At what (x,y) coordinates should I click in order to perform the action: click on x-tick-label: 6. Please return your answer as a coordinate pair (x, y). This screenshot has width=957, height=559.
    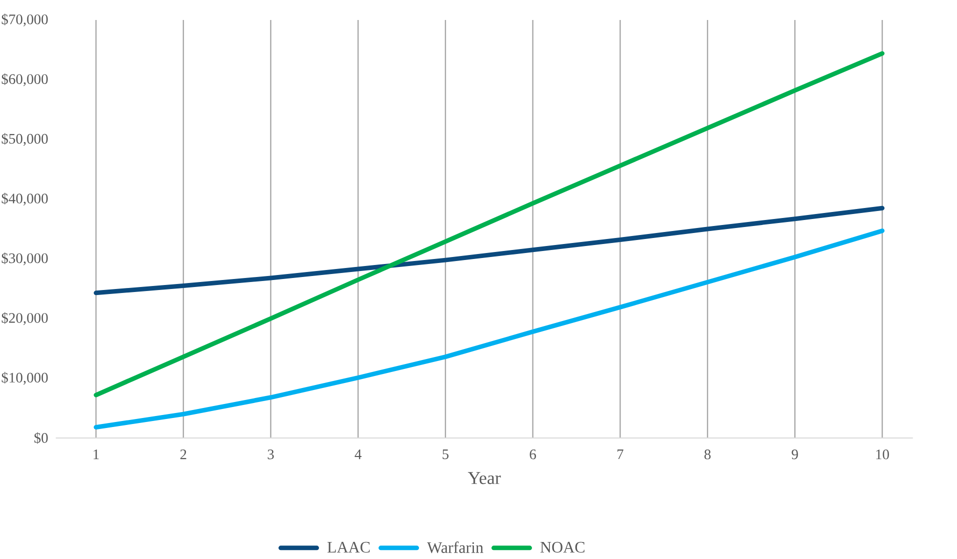
    Looking at the image, I should click on (533, 455).